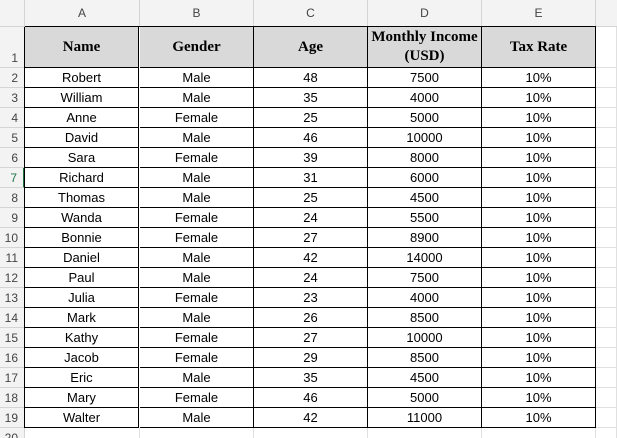 The height and width of the screenshot is (438, 617). What do you see at coordinates (311, 138) in the screenshot?
I see `cell: 46` at bounding box center [311, 138].